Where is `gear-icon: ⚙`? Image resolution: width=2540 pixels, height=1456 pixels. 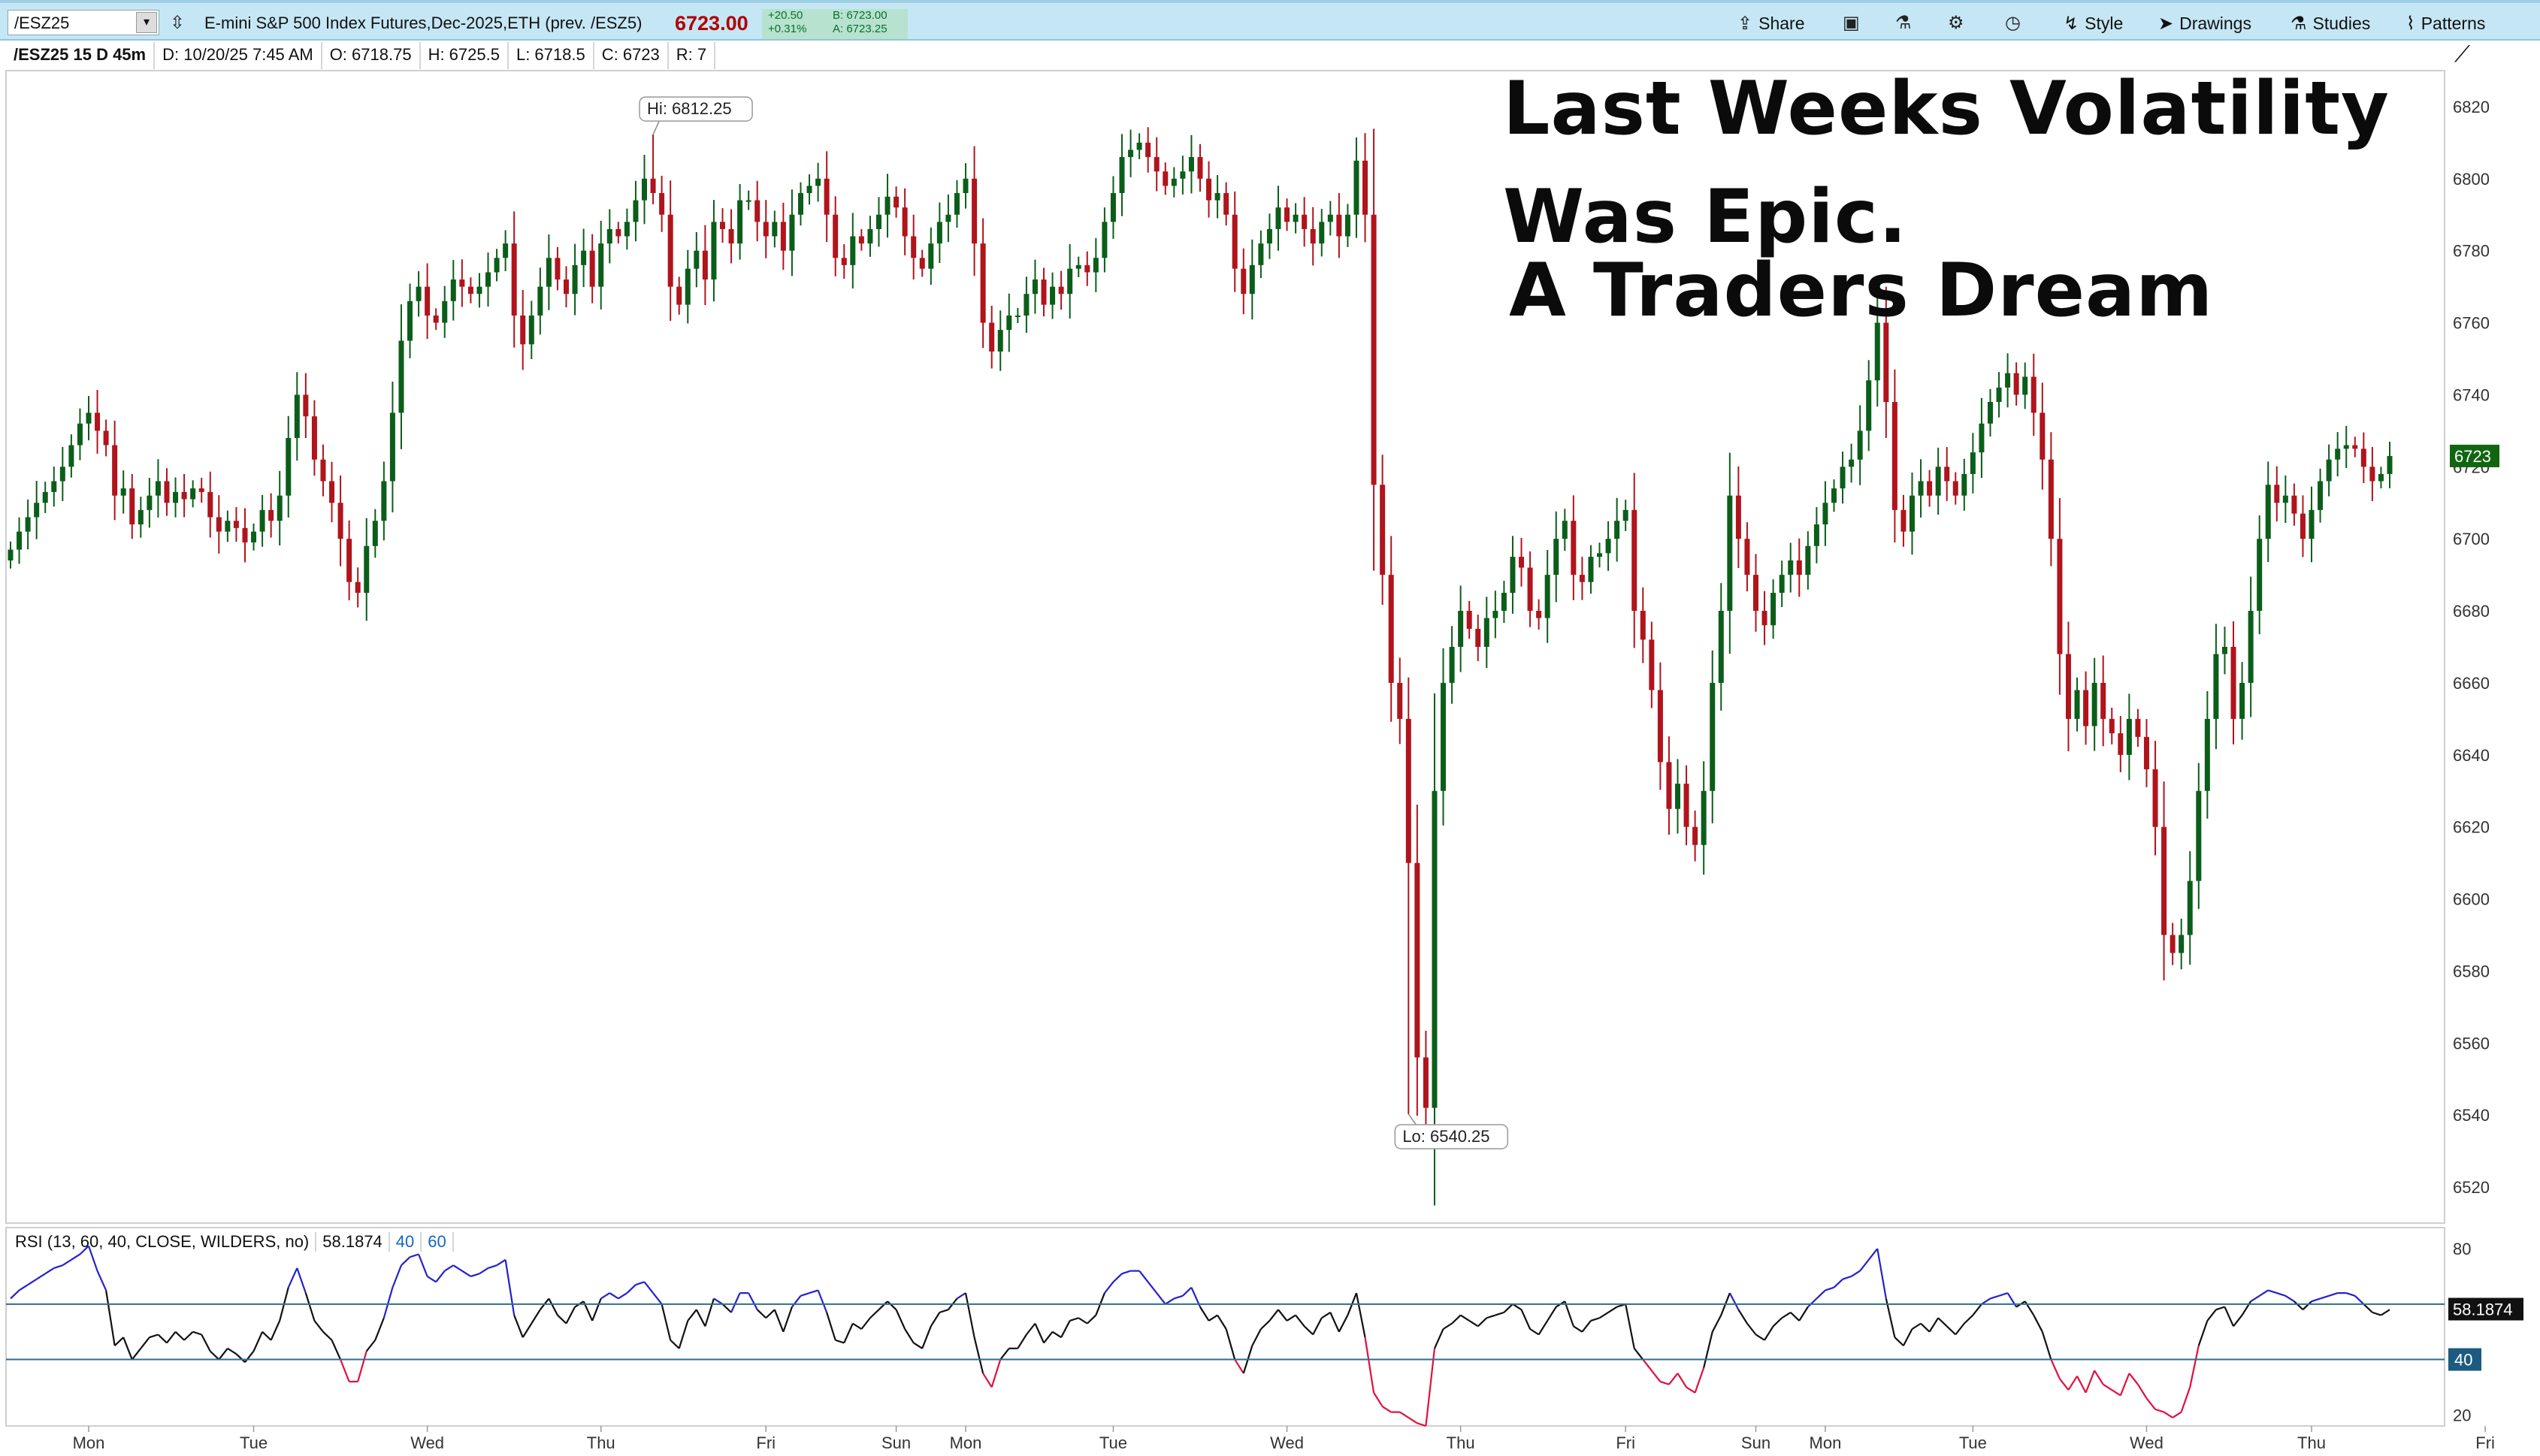 gear-icon: ⚙ is located at coordinates (1956, 23).